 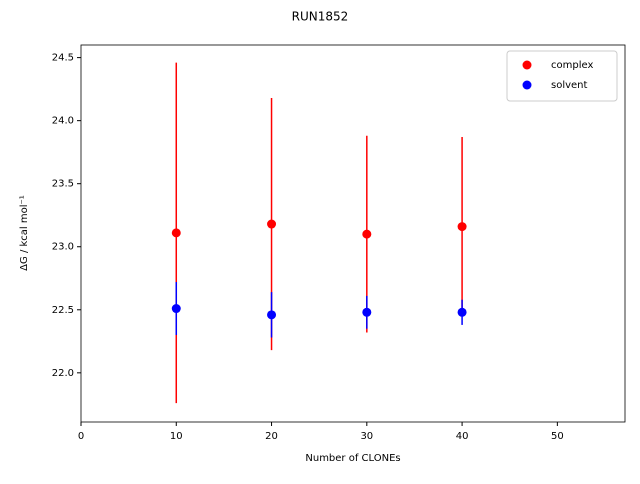 I want to click on y-tick-label: 23.5, so click(x=63, y=184).